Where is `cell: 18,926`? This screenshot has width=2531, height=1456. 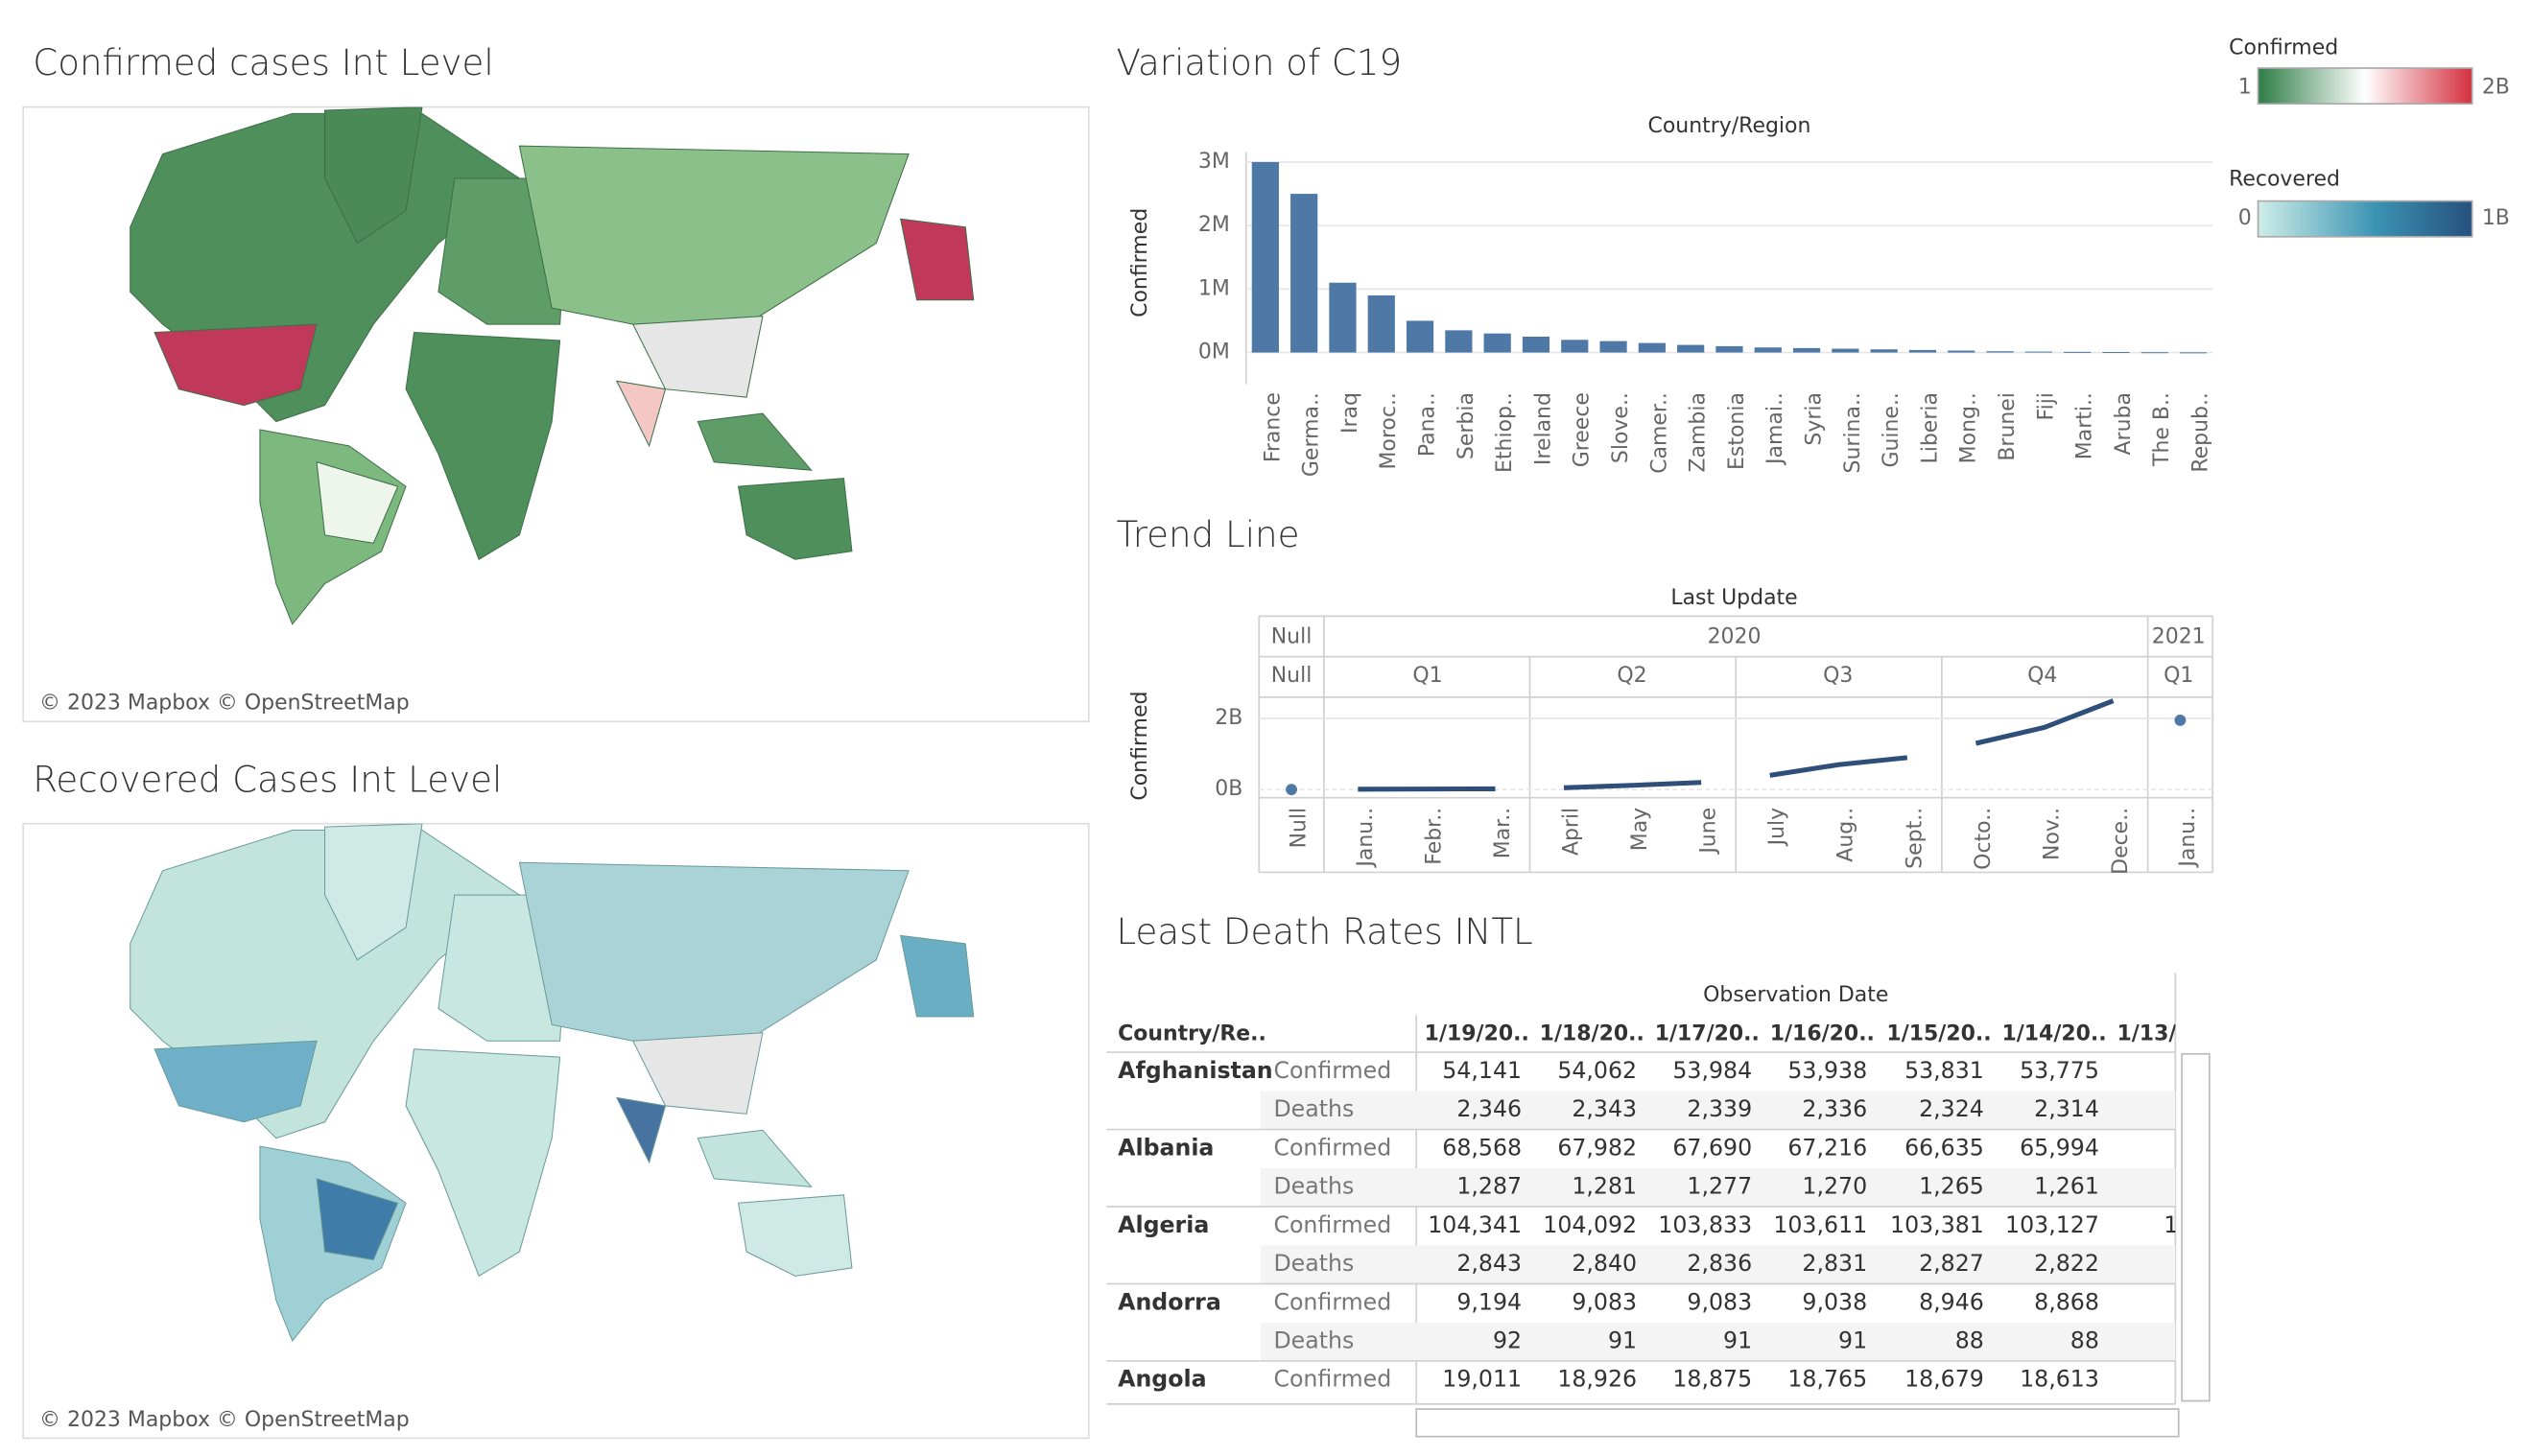 cell: 18,926 is located at coordinates (1597, 1380).